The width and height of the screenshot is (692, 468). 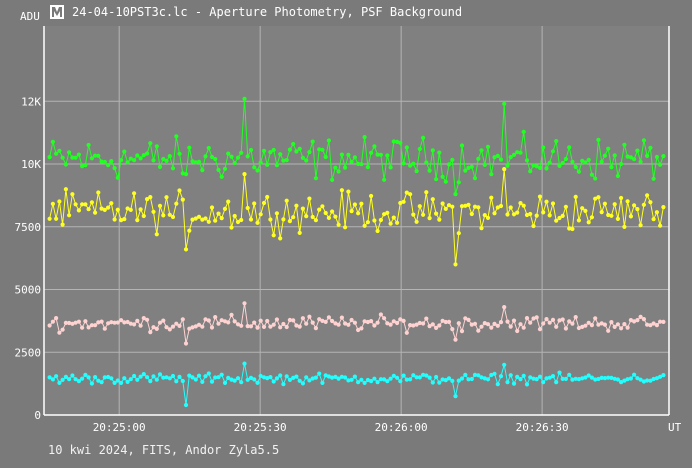 What do you see at coordinates (542, 427) in the screenshot?
I see `x-tick-label: 20:26:30` at bounding box center [542, 427].